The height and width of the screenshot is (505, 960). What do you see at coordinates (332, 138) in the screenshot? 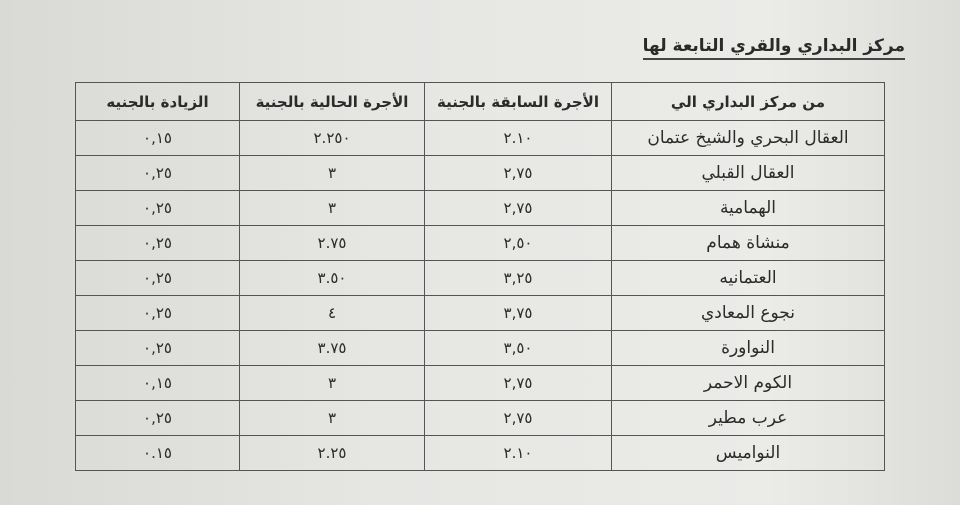
I see `current-fare-cell: ٢.٢٥٠` at bounding box center [332, 138].